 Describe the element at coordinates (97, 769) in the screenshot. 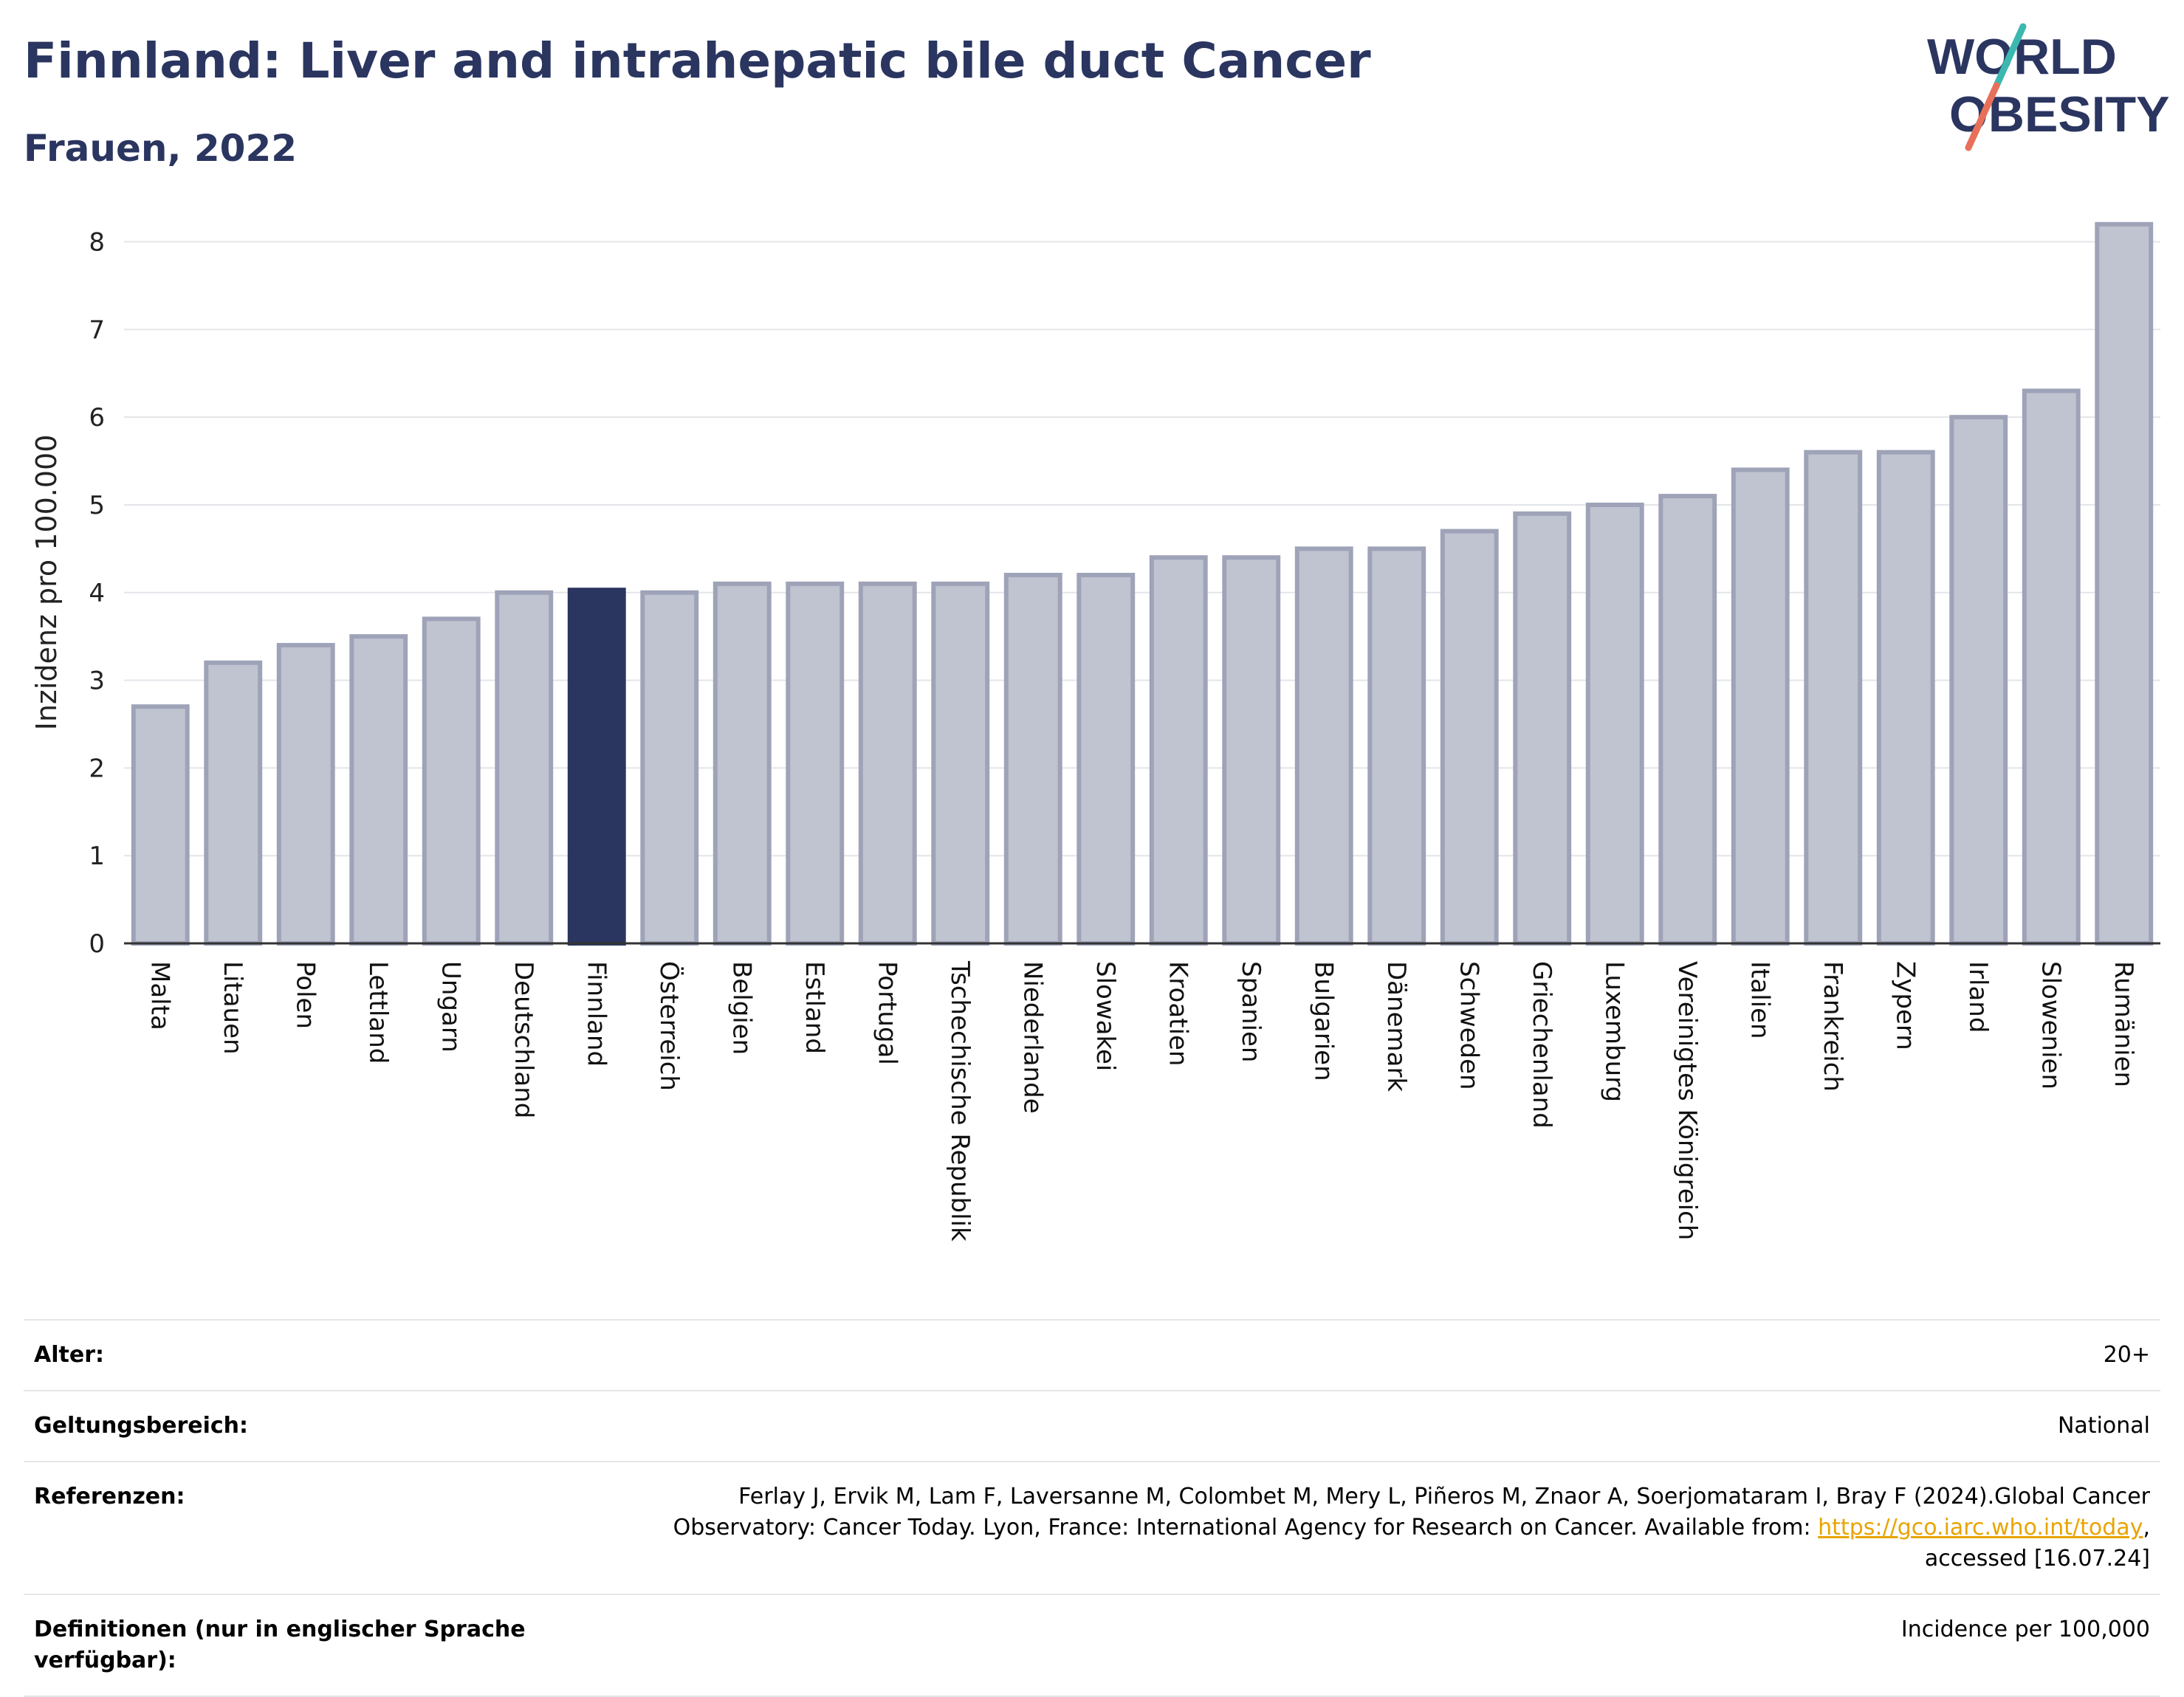

I see `y-tick-label: 2` at that location.